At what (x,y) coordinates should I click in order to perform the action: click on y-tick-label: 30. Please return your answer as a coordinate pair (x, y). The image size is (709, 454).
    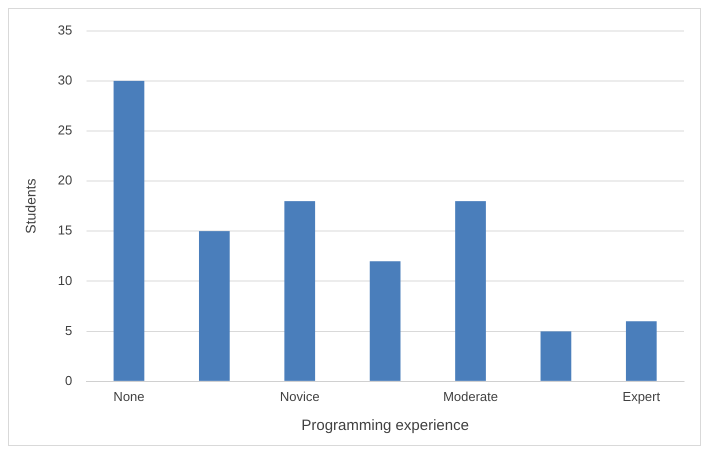
    Looking at the image, I should click on (65, 80).